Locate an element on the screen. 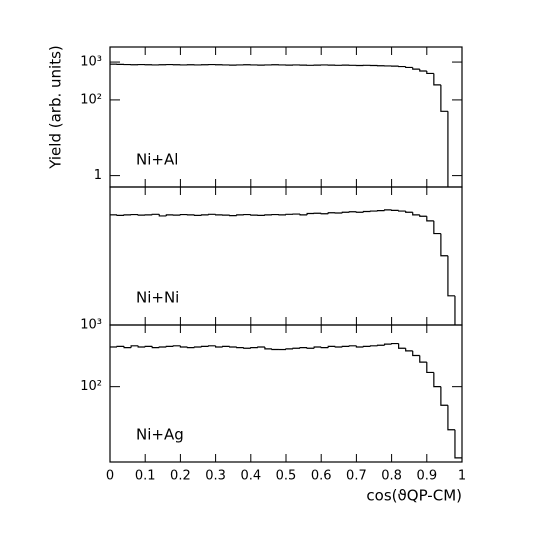 Image resolution: width=545 pixels, height=545 pixels. x-tick-label: 0.5 is located at coordinates (286, 476).